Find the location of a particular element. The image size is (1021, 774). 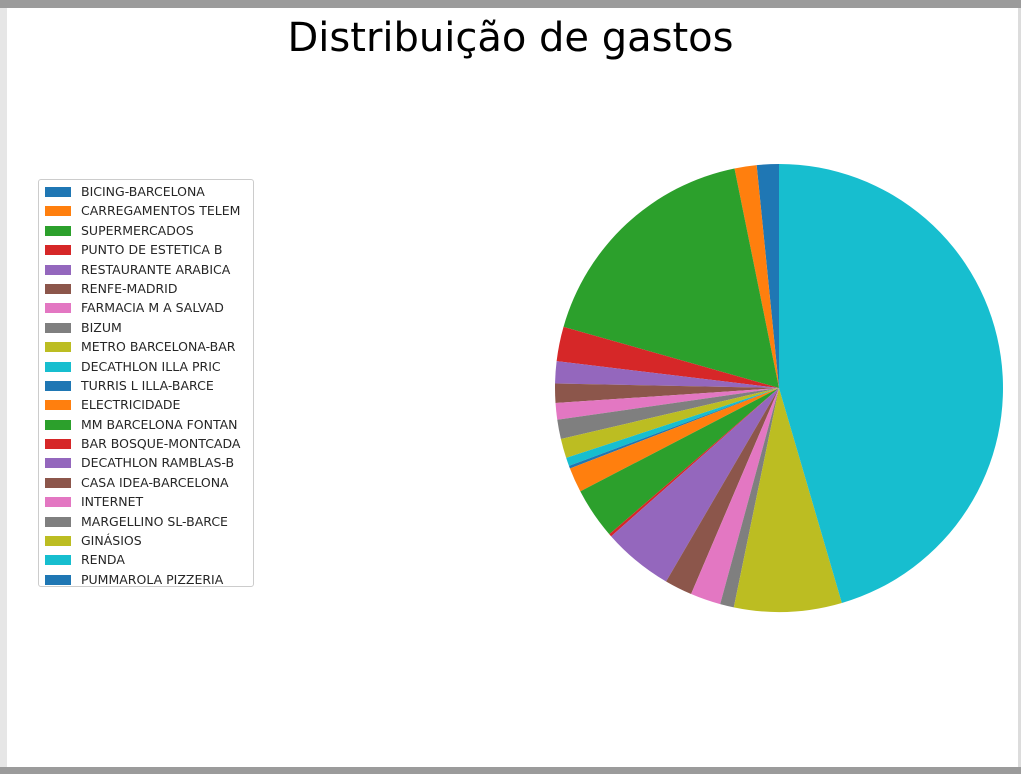

legend-item: ELECTRICIDADE is located at coordinates (146, 405).